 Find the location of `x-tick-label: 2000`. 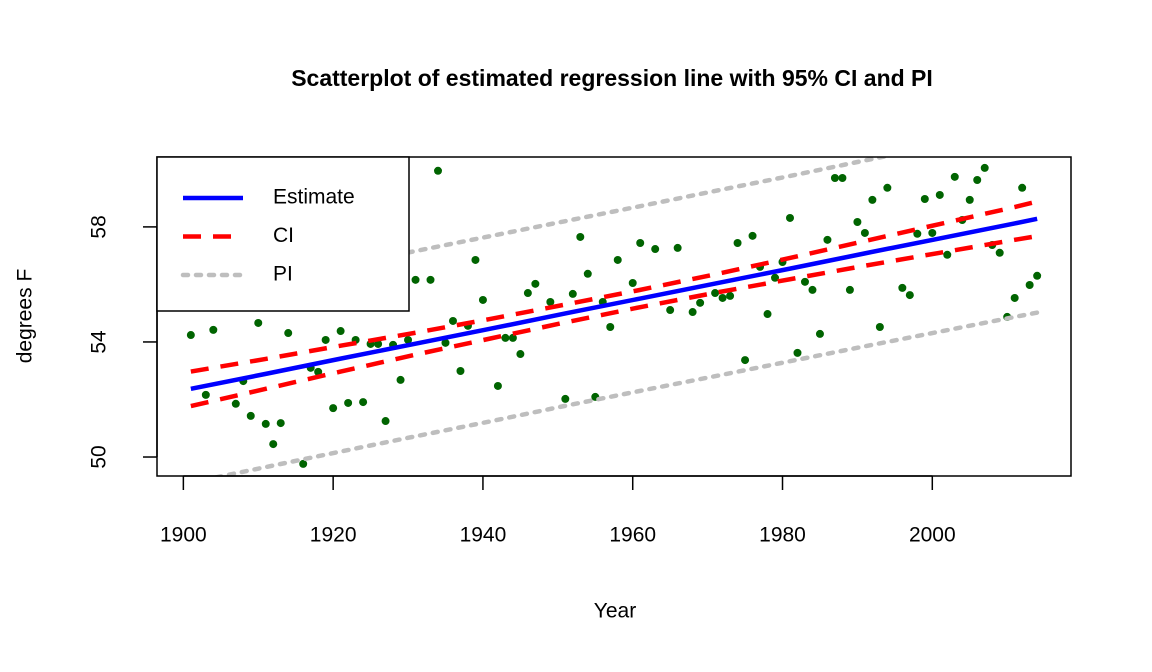

x-tick-label: 2000 is located at coordinates (932, 535).